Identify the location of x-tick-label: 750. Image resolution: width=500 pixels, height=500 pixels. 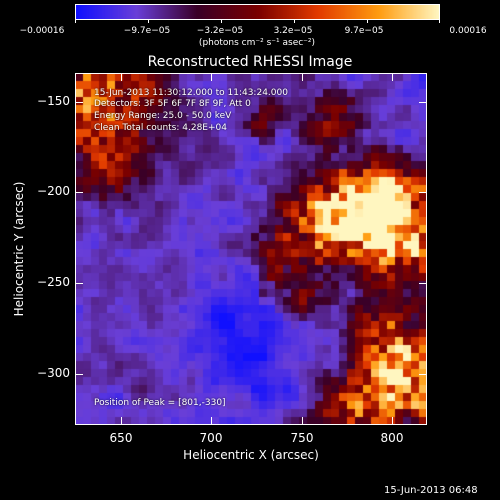
(302, 438).